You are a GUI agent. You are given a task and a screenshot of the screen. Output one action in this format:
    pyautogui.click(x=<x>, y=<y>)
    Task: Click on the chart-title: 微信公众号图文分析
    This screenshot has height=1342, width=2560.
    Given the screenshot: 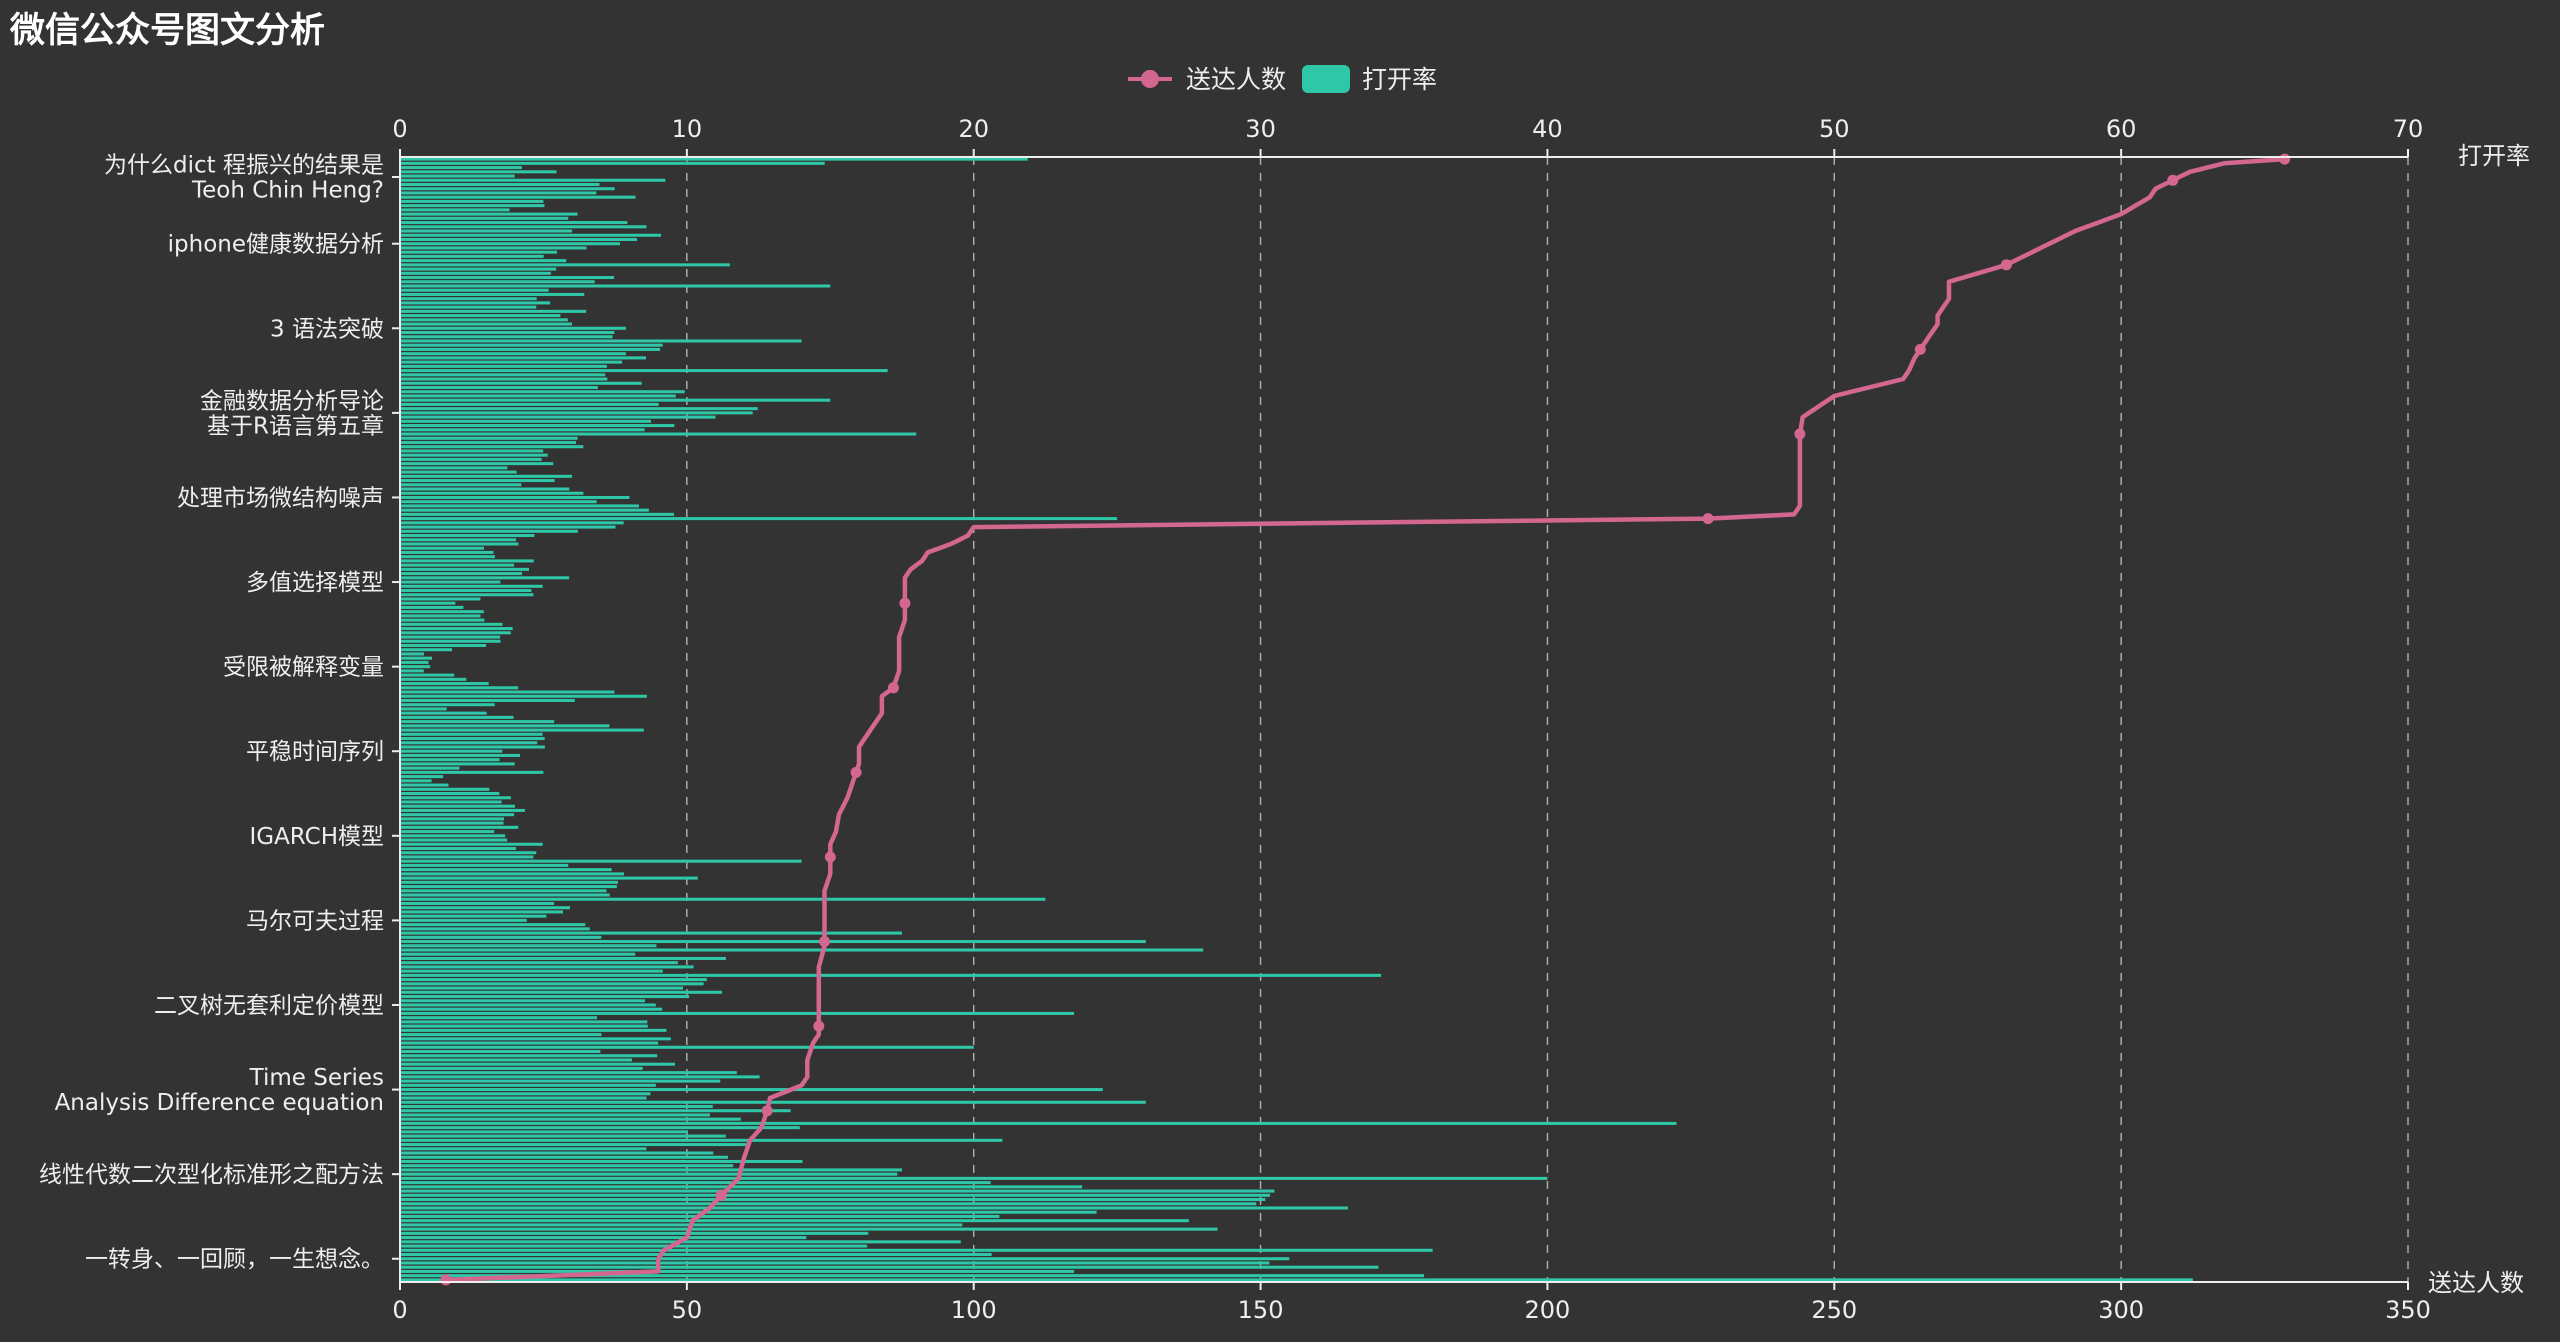 What is the action you would take?
    pyautogui.click(x=168, y=31)
    